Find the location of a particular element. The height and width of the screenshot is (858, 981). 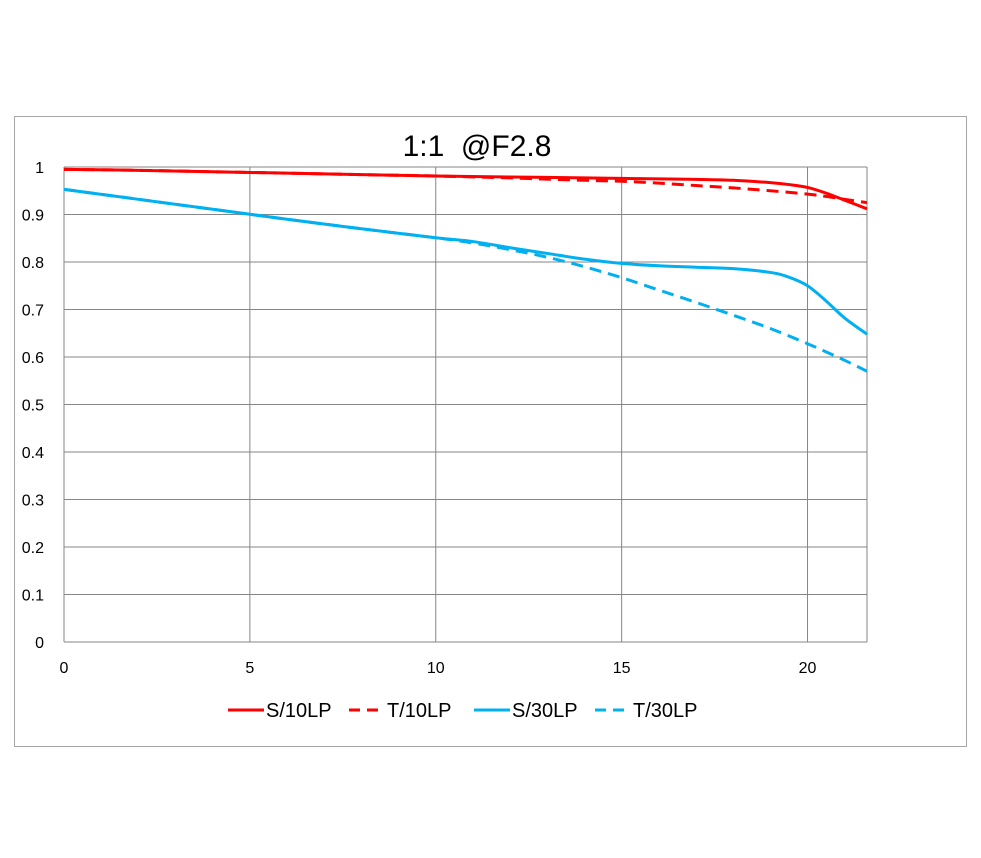

legend-label: S/30LP is located at coordinates (545, 711).